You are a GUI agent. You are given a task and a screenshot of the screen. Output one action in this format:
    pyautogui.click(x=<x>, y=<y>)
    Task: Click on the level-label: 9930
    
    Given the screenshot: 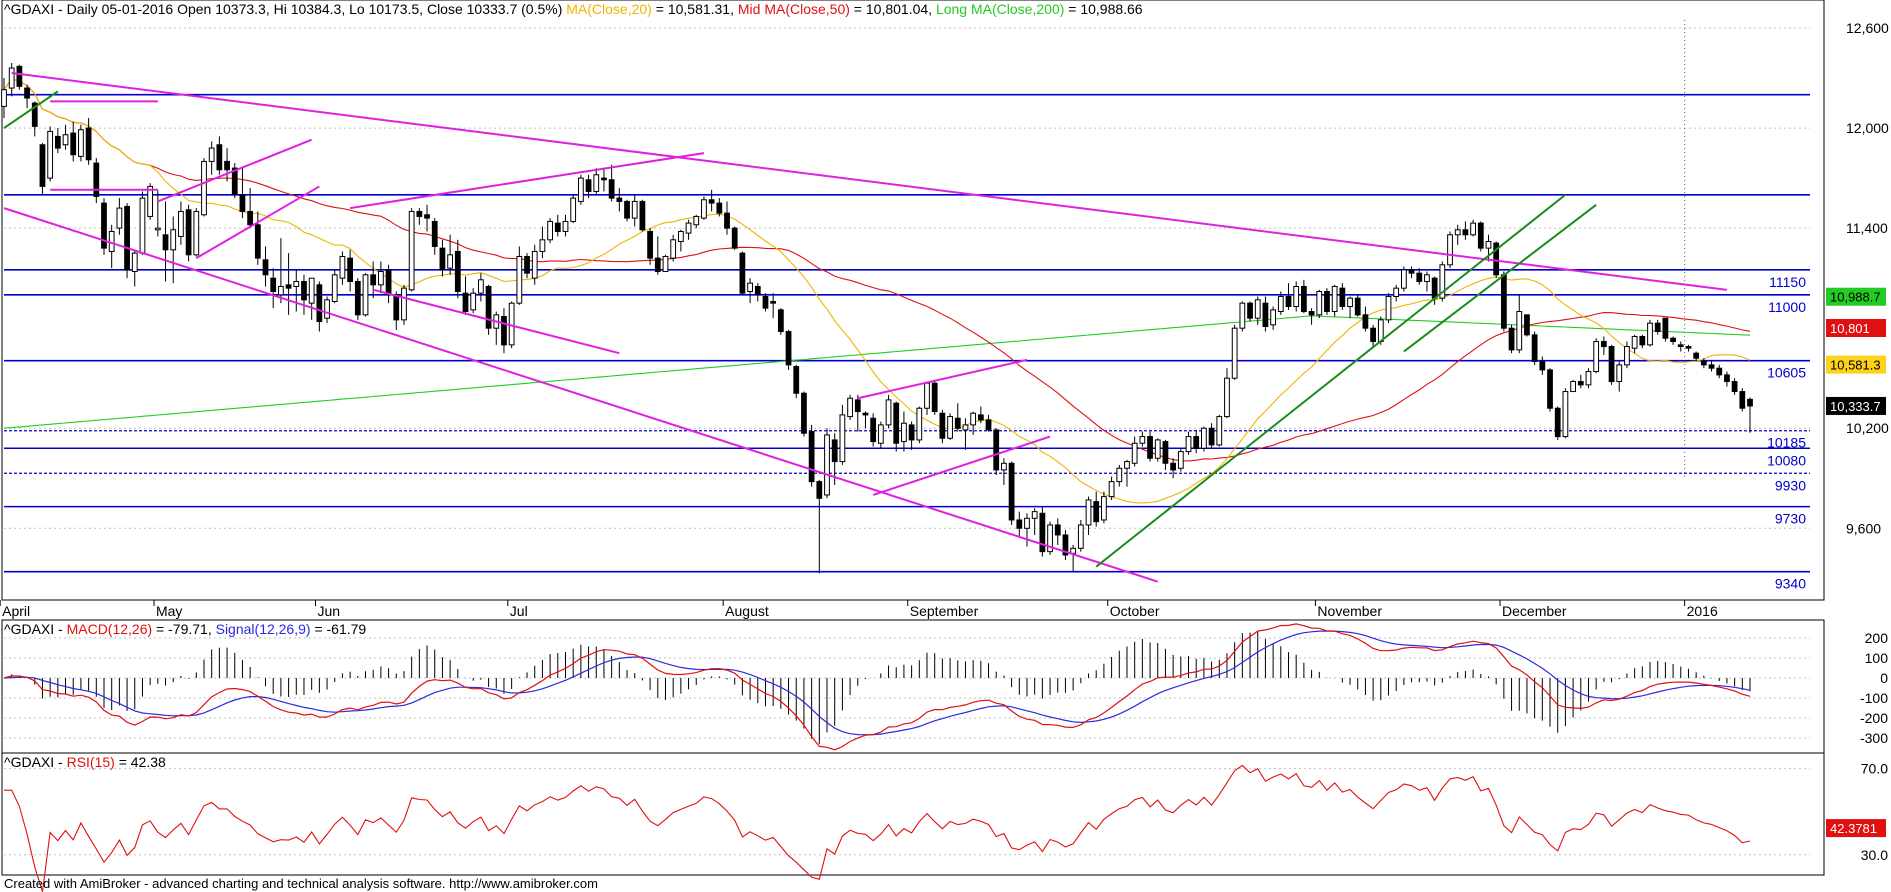 What is the action you would take?
    pyautogui.click(x=1790, y=485)
    